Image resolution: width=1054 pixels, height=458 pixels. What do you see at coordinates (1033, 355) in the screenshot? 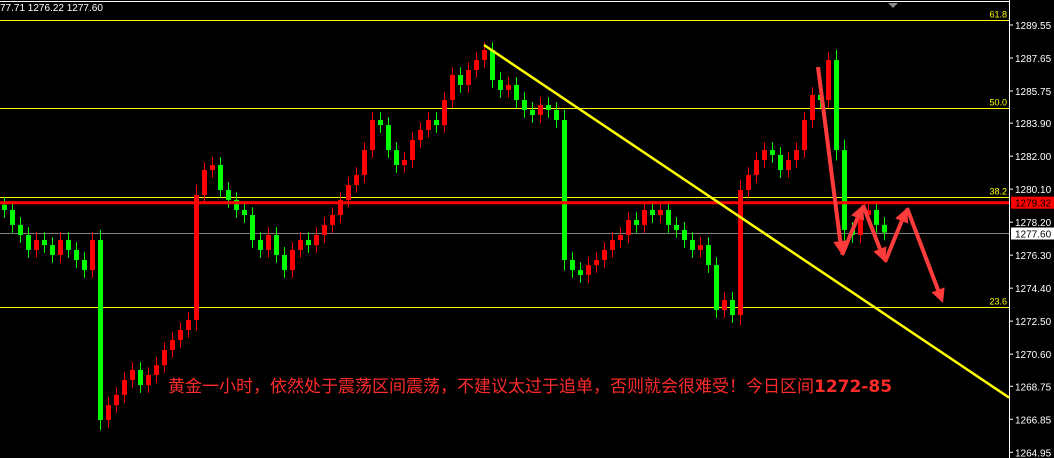
I see `y-tick-label: 1270.60` at bounding box center [1033, 355].